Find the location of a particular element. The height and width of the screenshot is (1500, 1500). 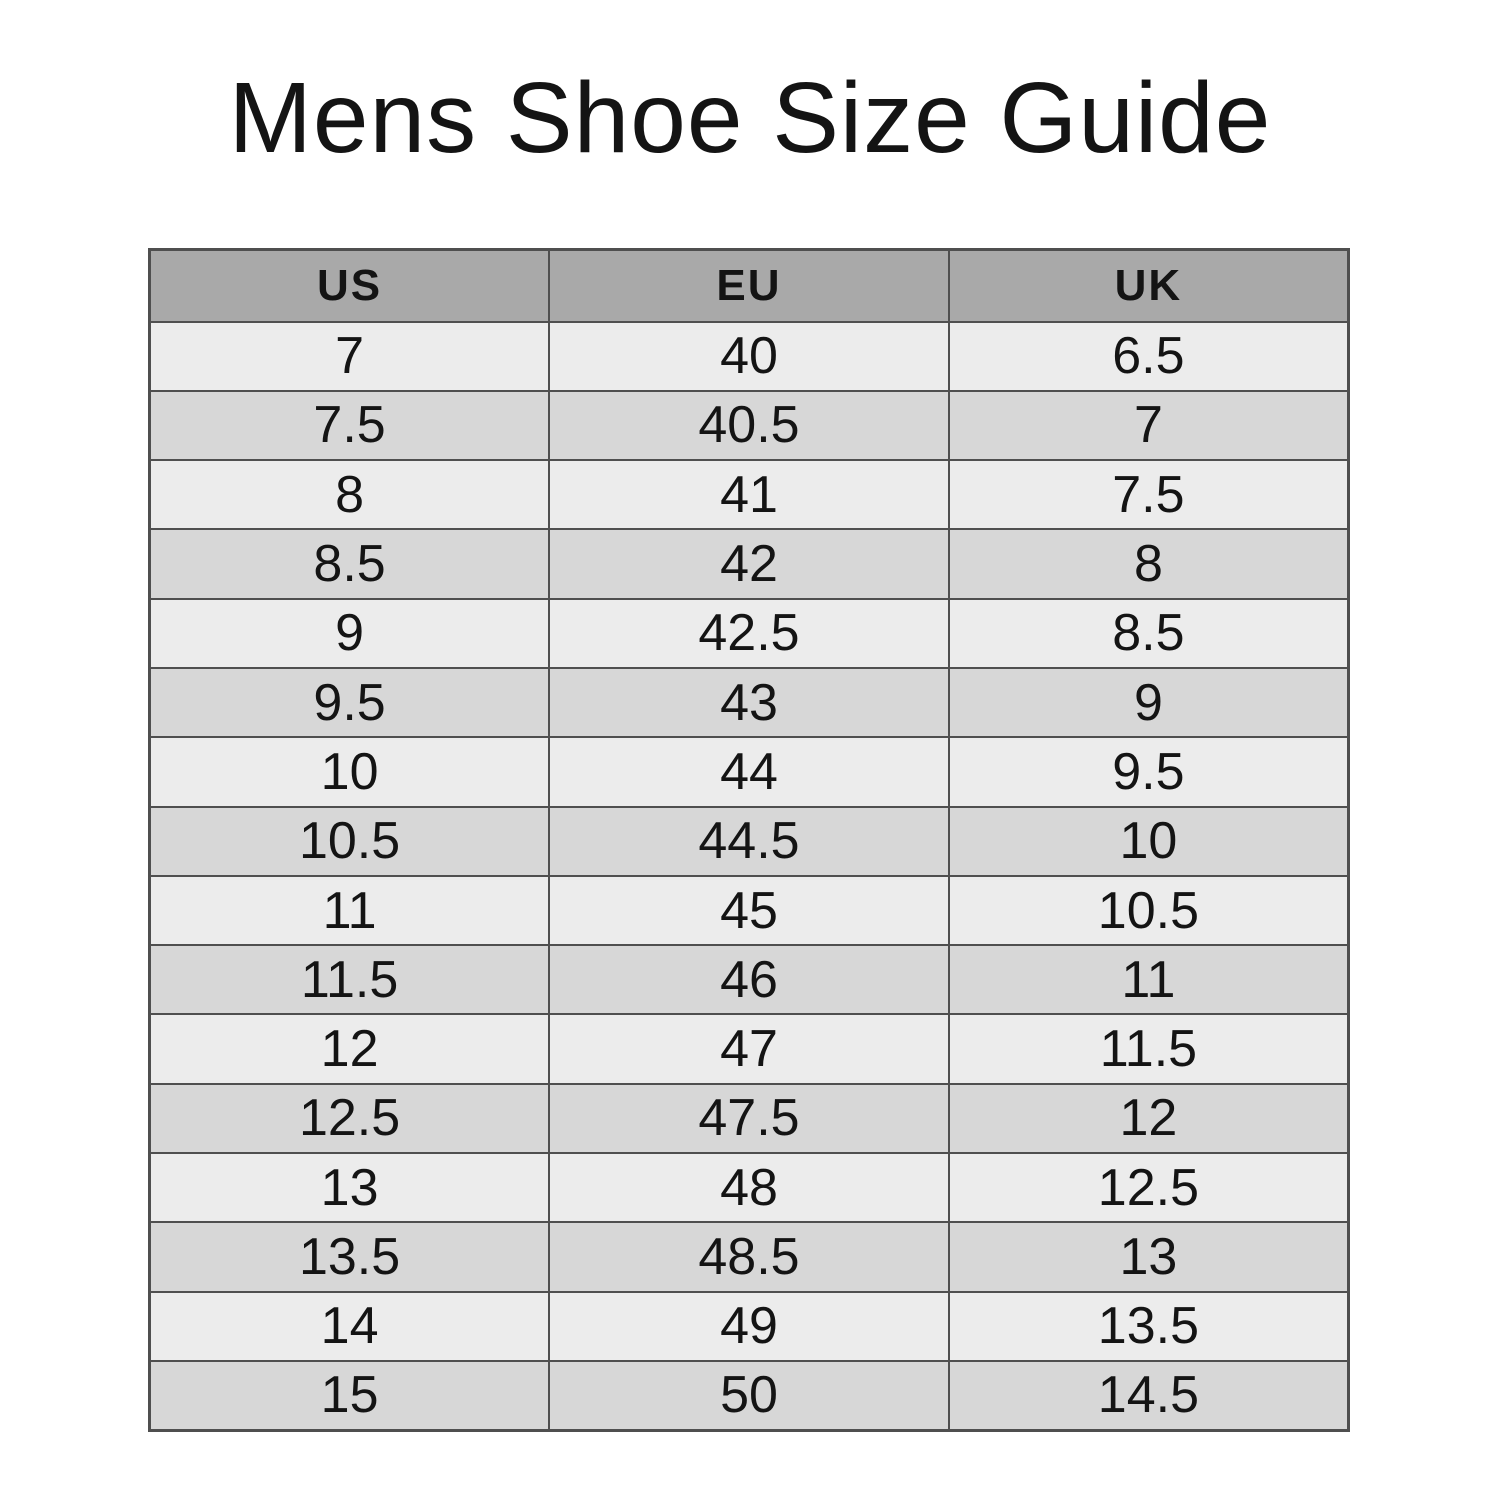

table-header: US EU UK is located at coordinates (749, 285).